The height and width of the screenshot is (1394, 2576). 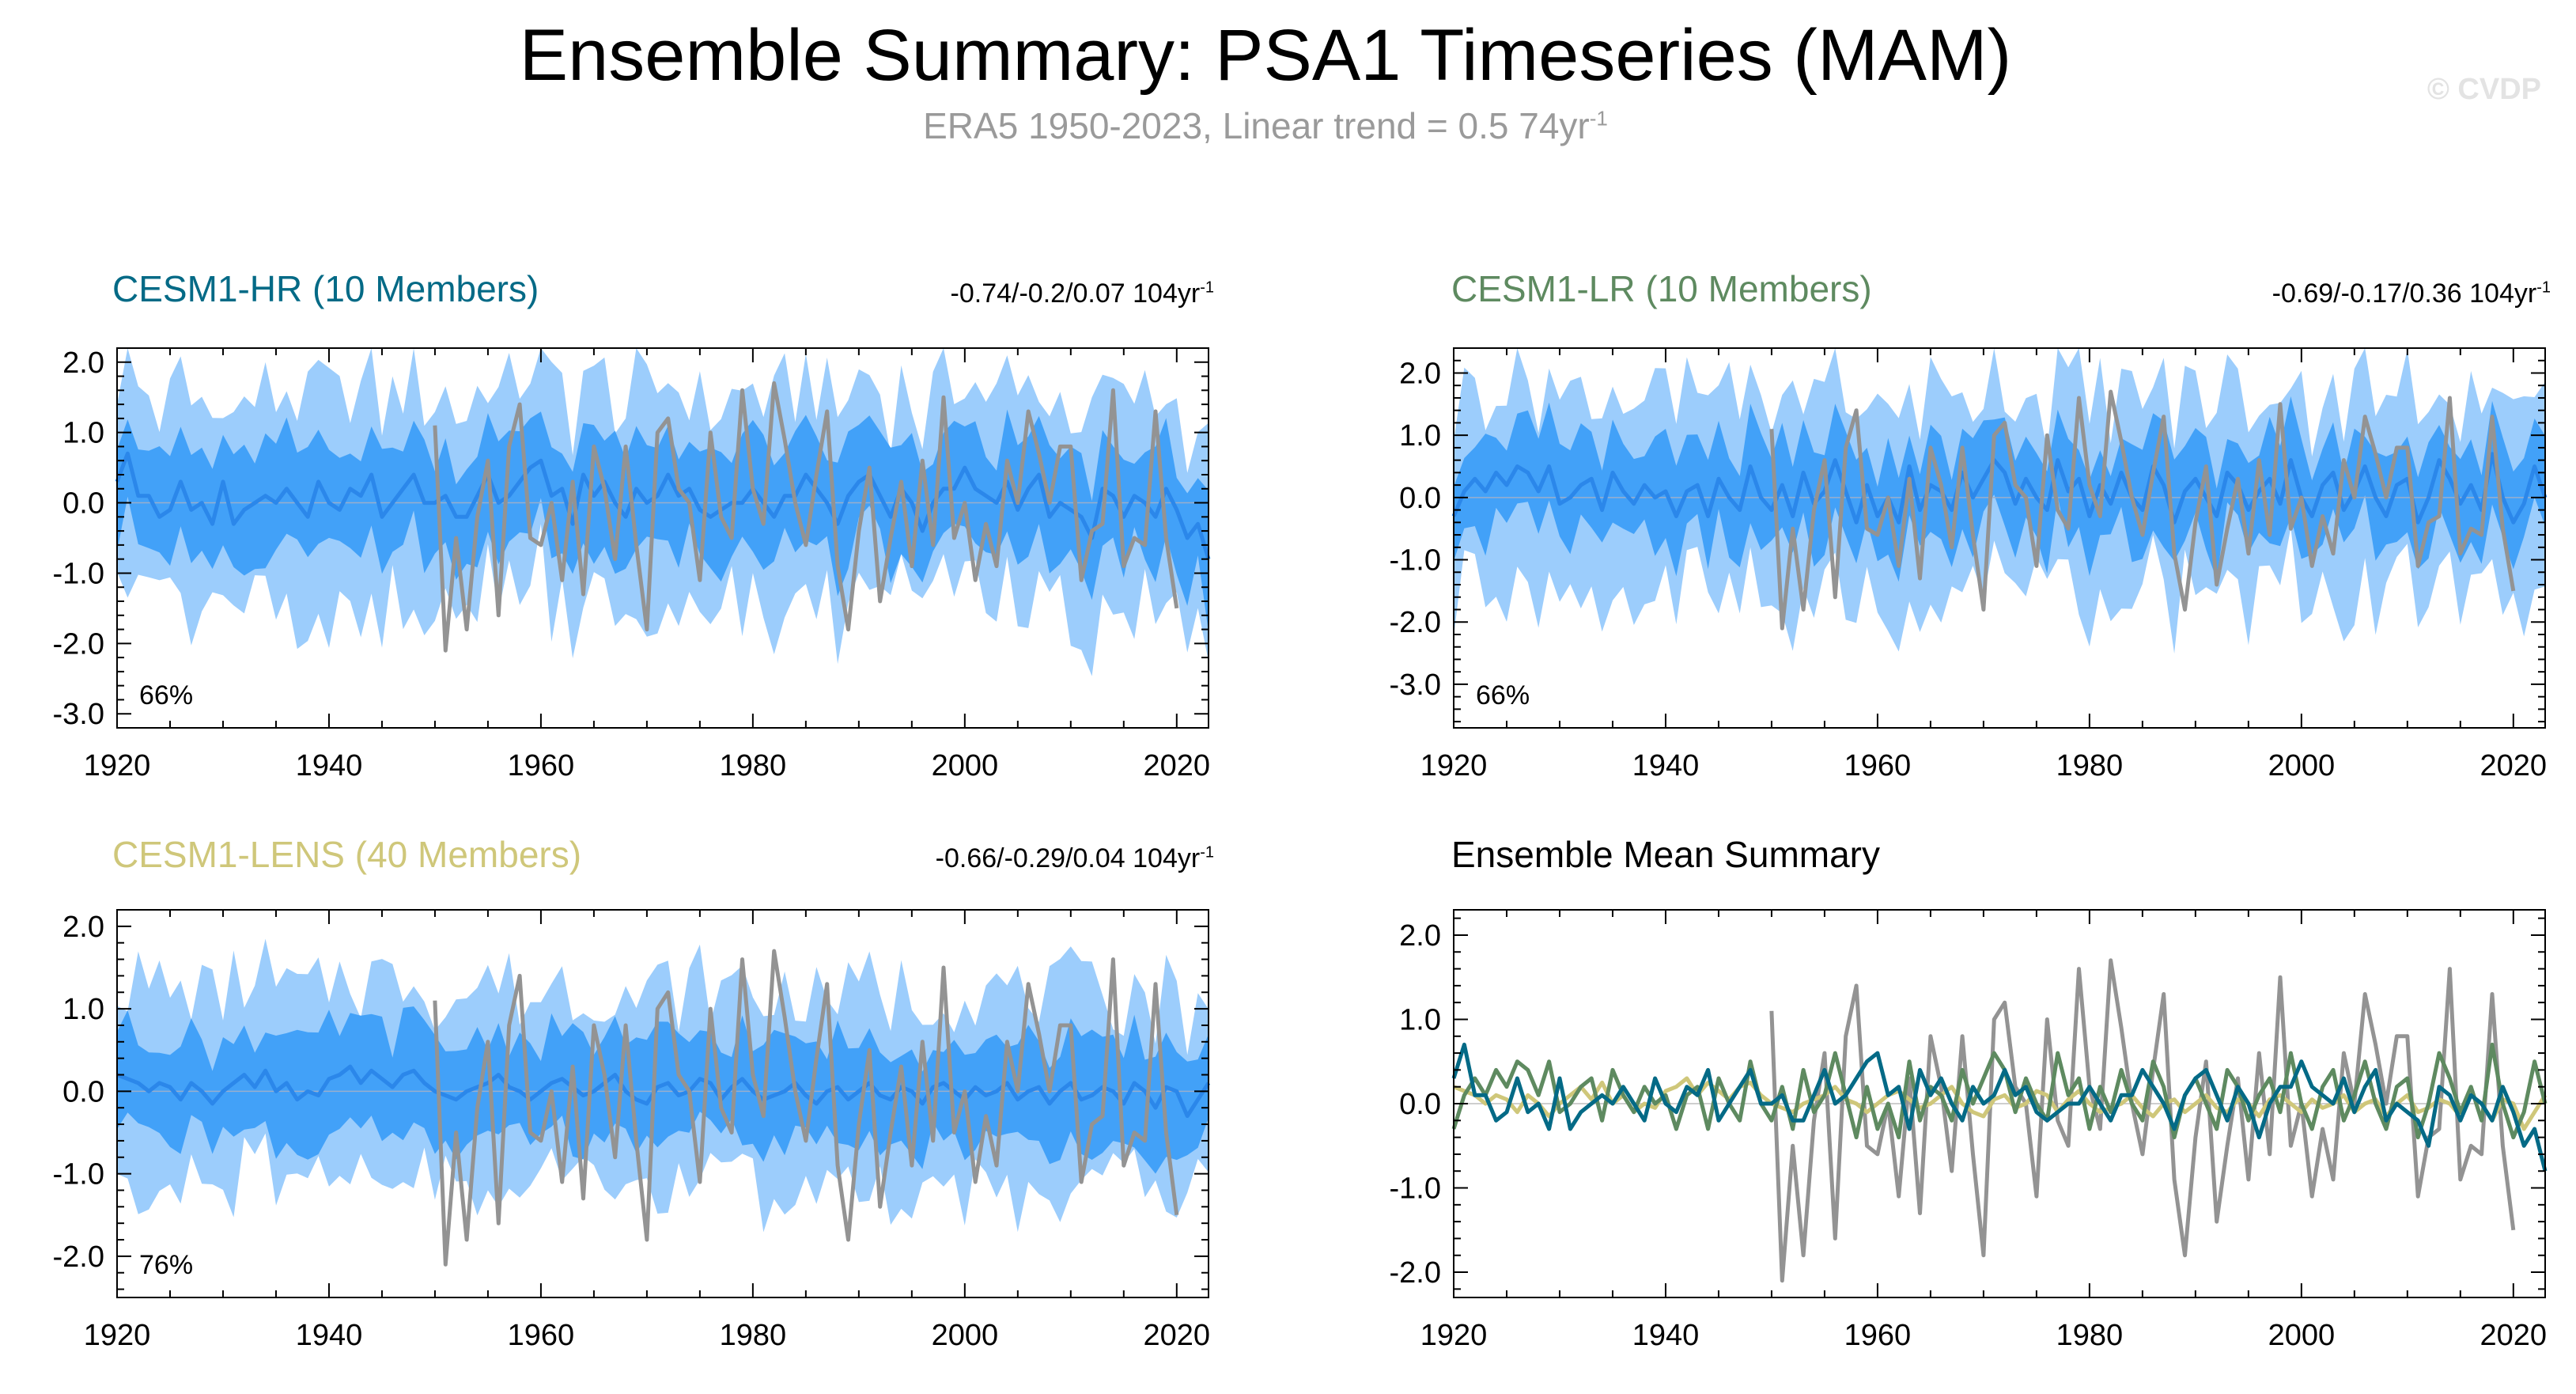 I want to click on trend-text: -0.69/-0.17/0.36 104yr, so click(x=2404, y=293).